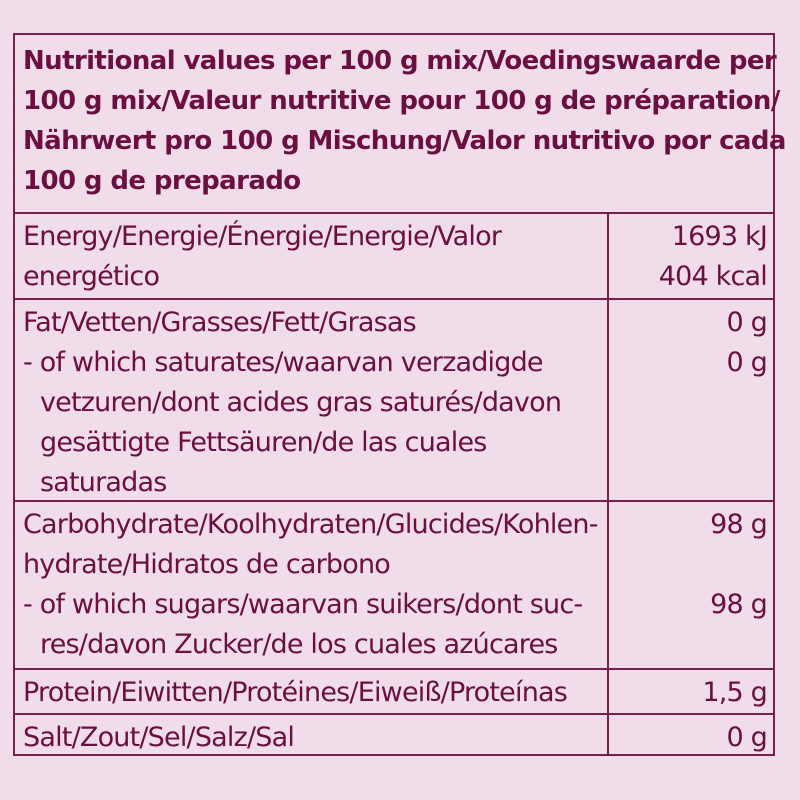  I want to click on value-line: 1693 kJ, so click(719, 236).